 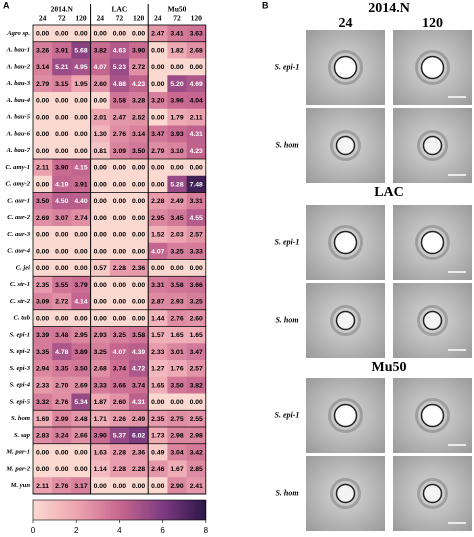 I want to click on cell-label: 1.67, so click(x=176, y=469).